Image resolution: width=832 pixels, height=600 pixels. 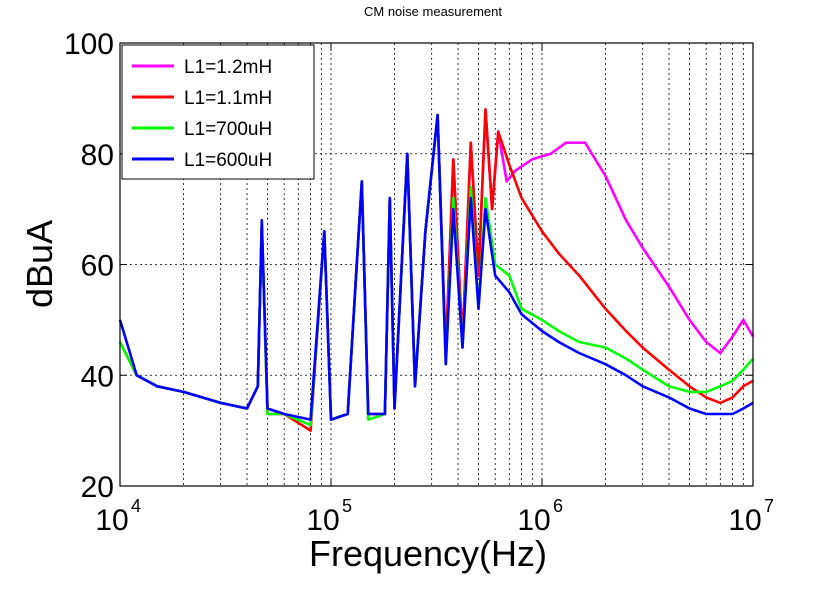 I want to click on chart-title: CM noise measurement, so click(x=433, y=11).